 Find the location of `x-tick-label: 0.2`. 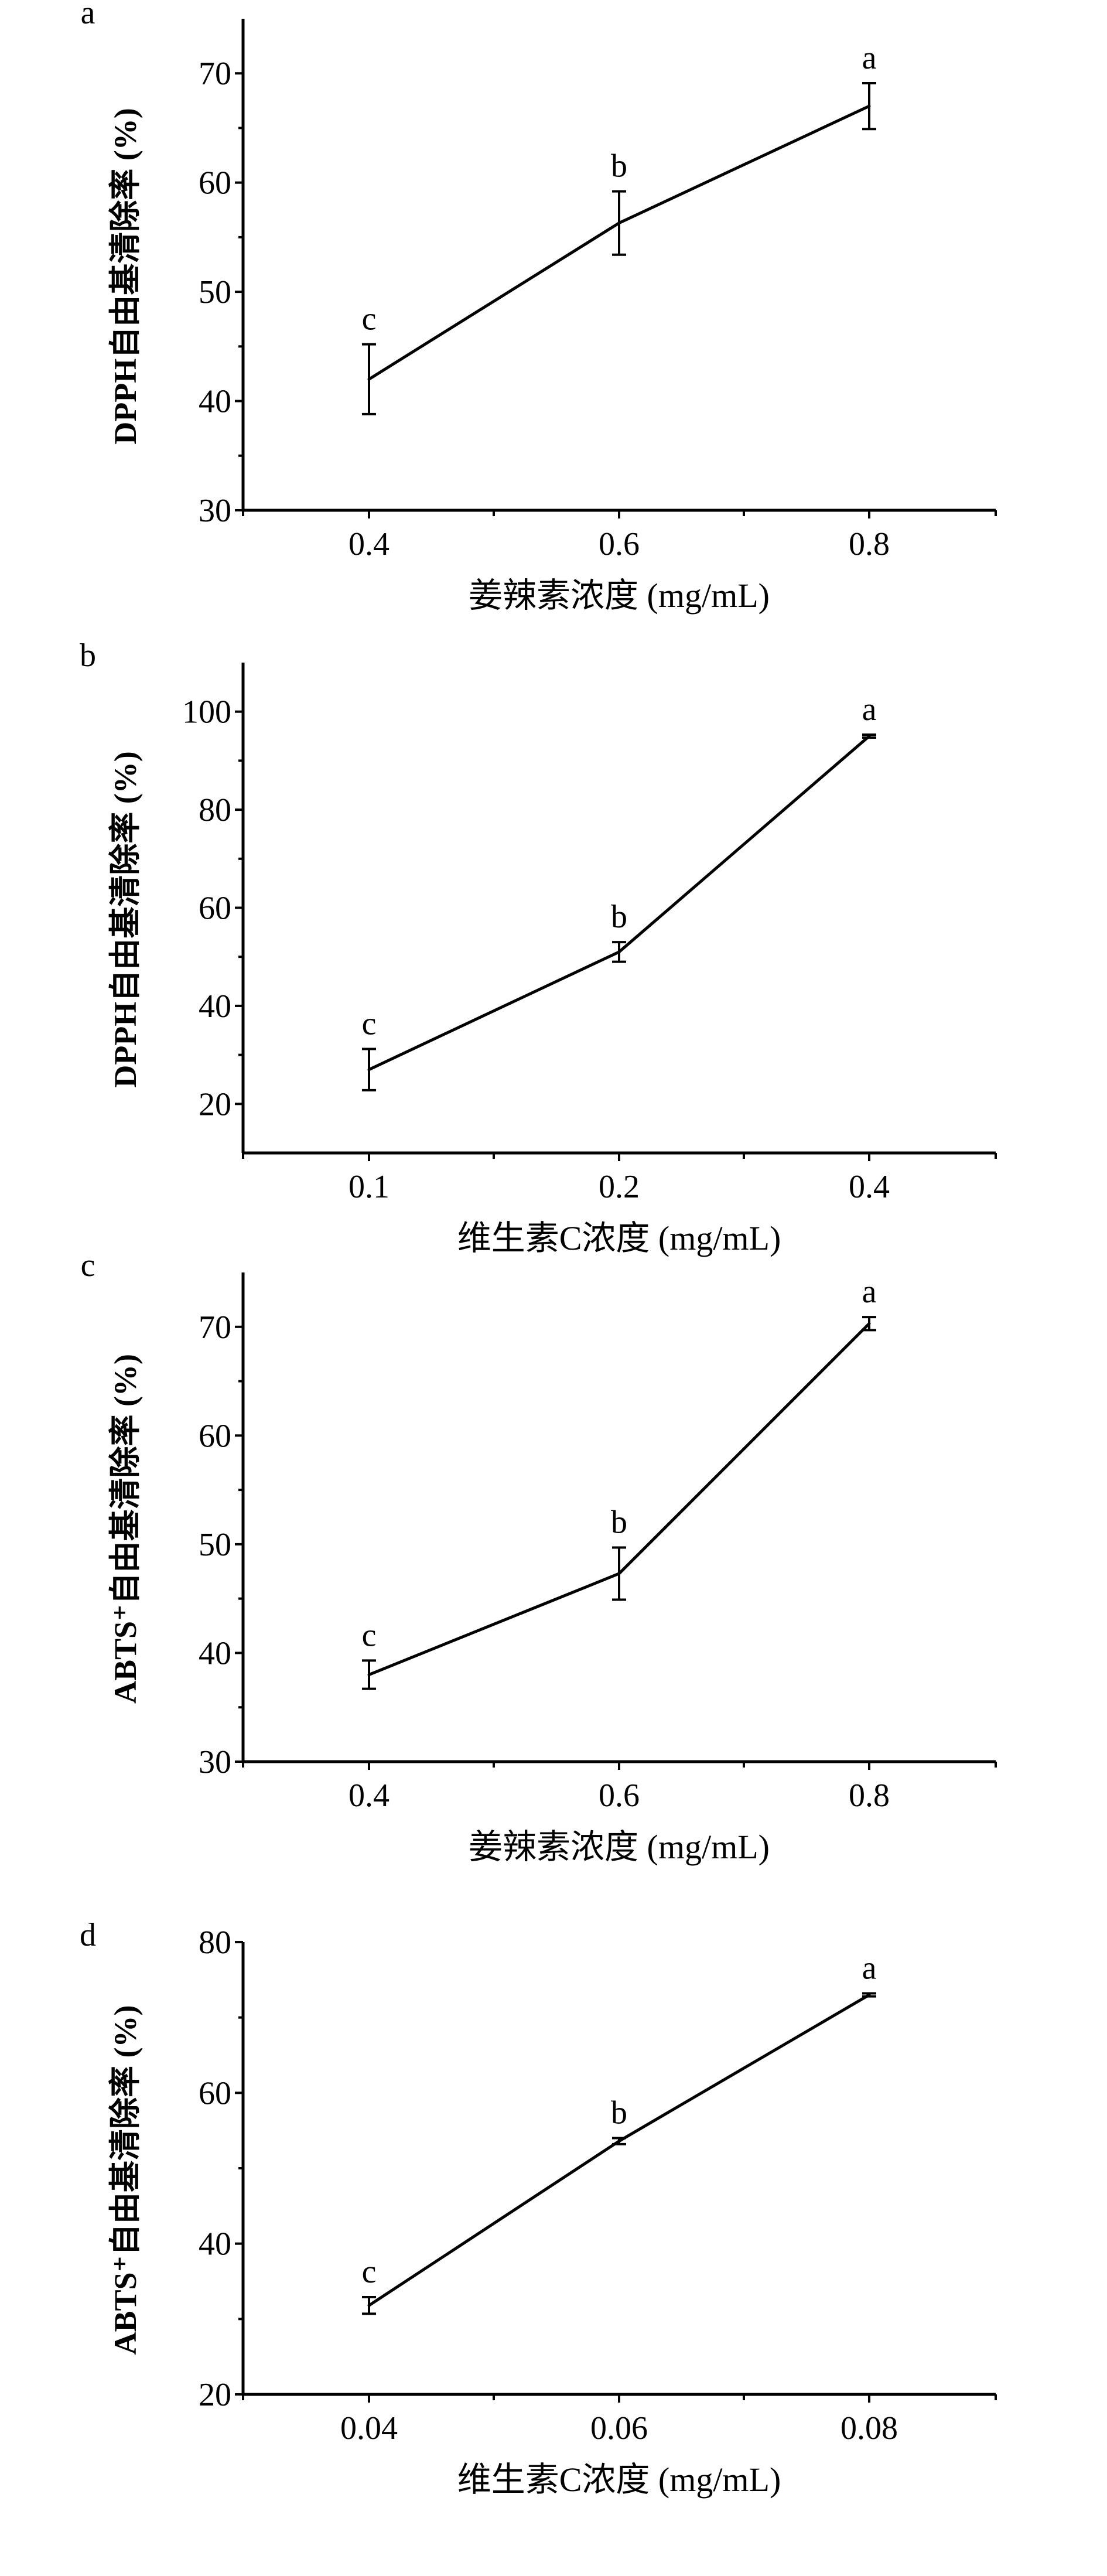

x-tick-label: 0.2 is located at coordinates (620, 1187).